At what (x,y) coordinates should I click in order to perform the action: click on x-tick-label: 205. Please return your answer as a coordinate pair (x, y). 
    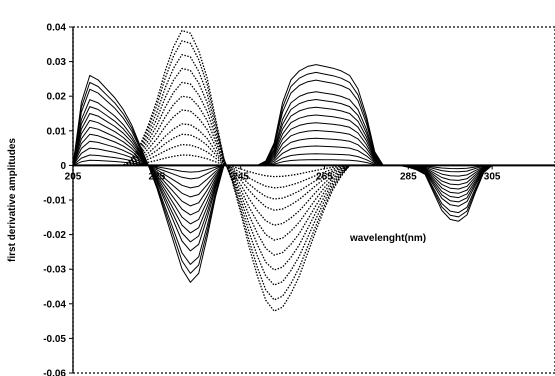
    Looking at the image, I should click on (73, 176).